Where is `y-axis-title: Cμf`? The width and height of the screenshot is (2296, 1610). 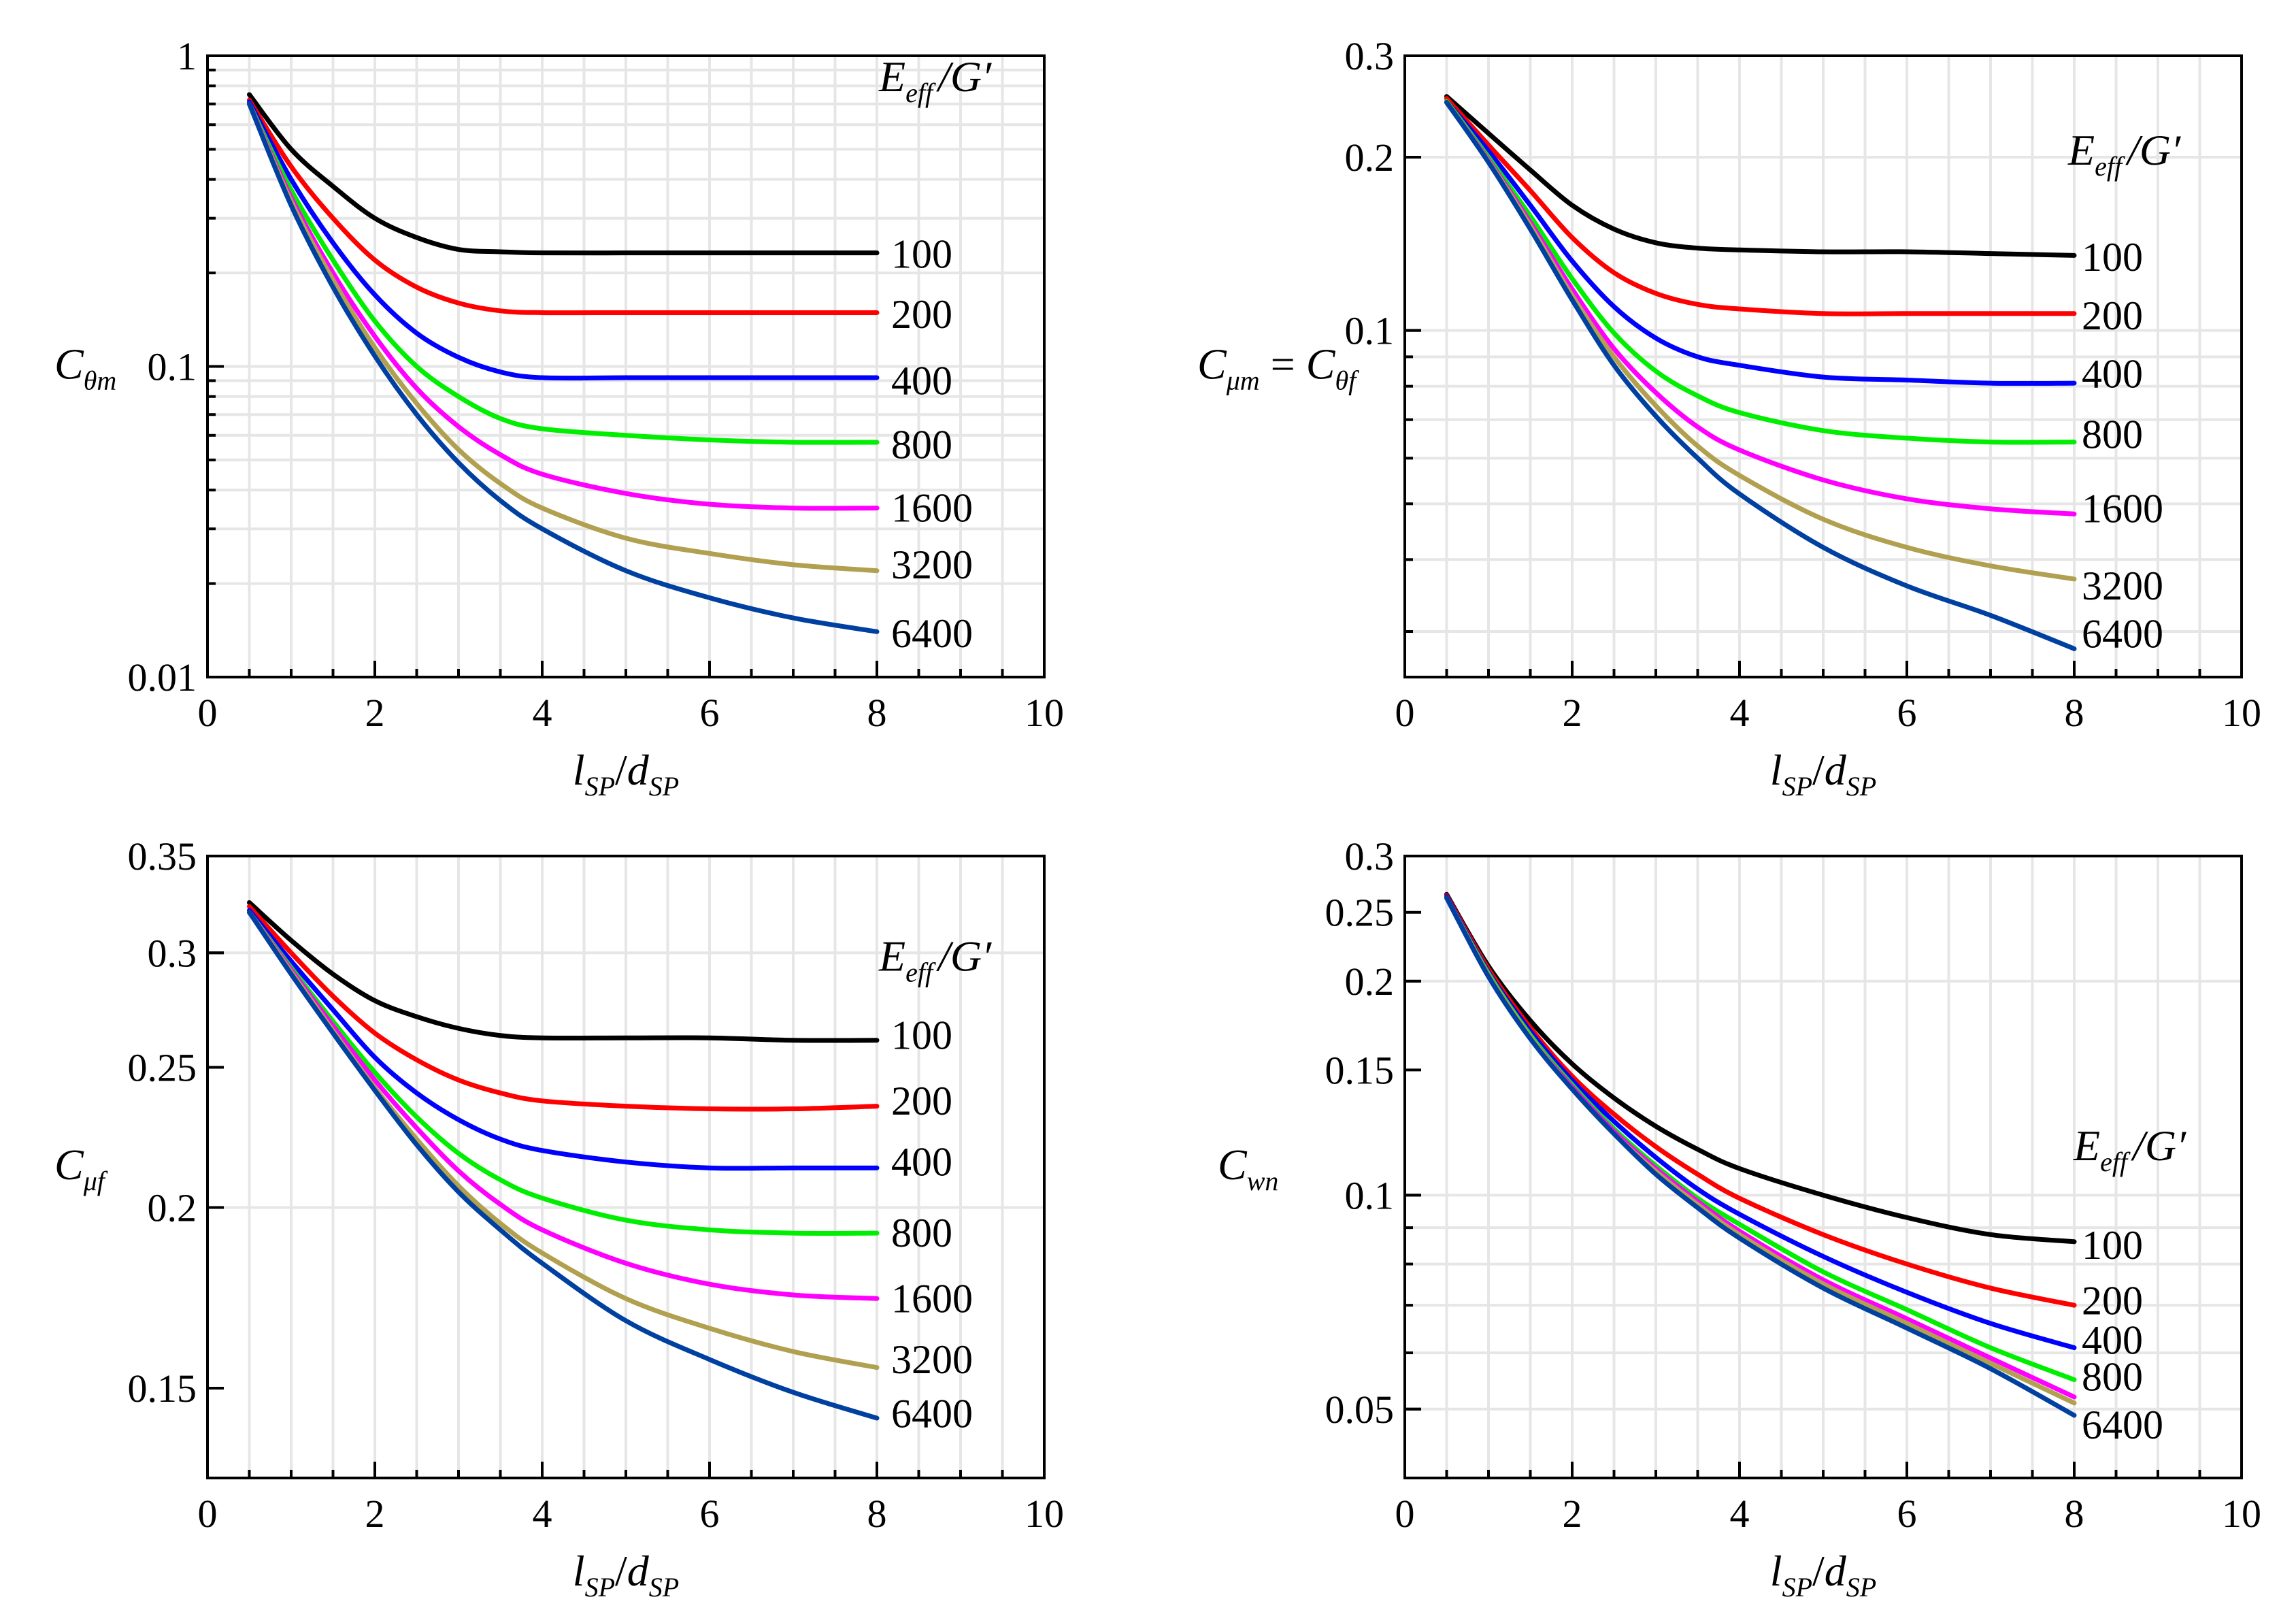 y-axis-title: Cμf is located at coordinates (81, 1168).